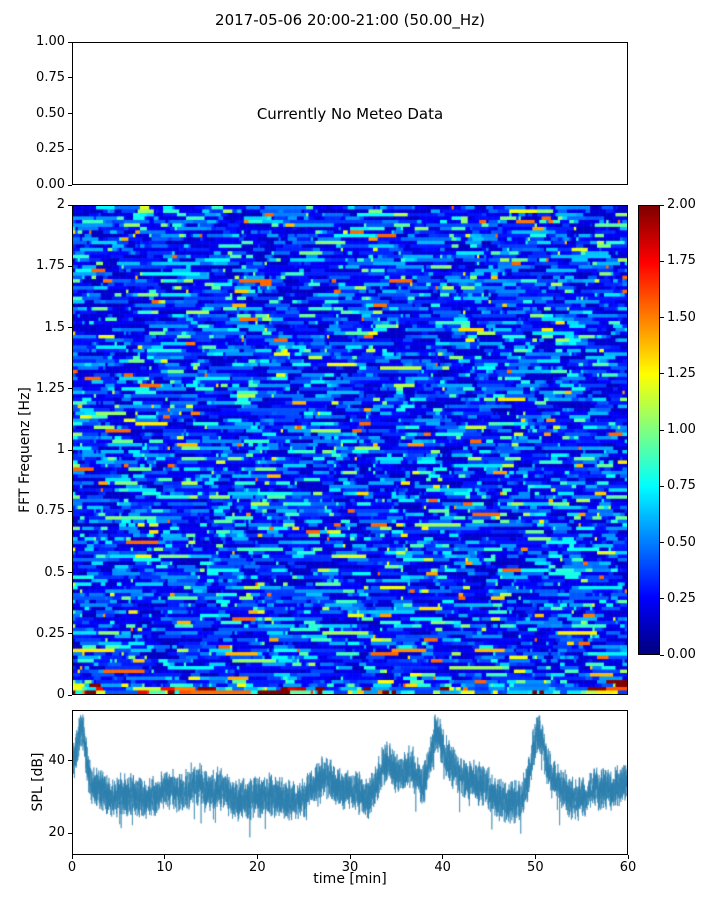 The width and height of the screenshot is (720, 900). What do you see at coordinates (164, 867) in the screenshot?
I see `x-tick-label: 10` at bounding box center [164, 867].